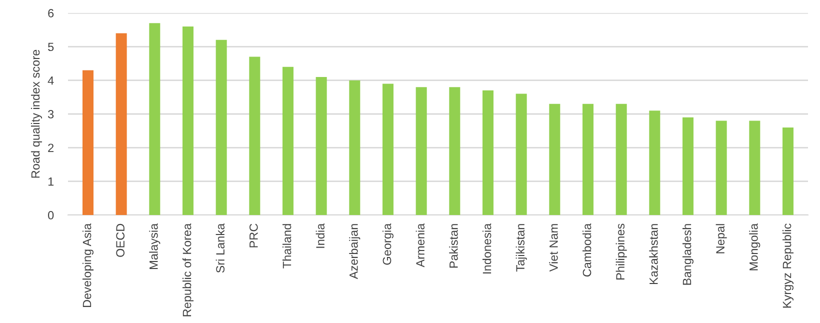 Image resolution: width=820 pixels, height=323 pixels. Describe the element at coordinates (51, 114) in the screenshot. I see `y-tick-label: 3` at that location.